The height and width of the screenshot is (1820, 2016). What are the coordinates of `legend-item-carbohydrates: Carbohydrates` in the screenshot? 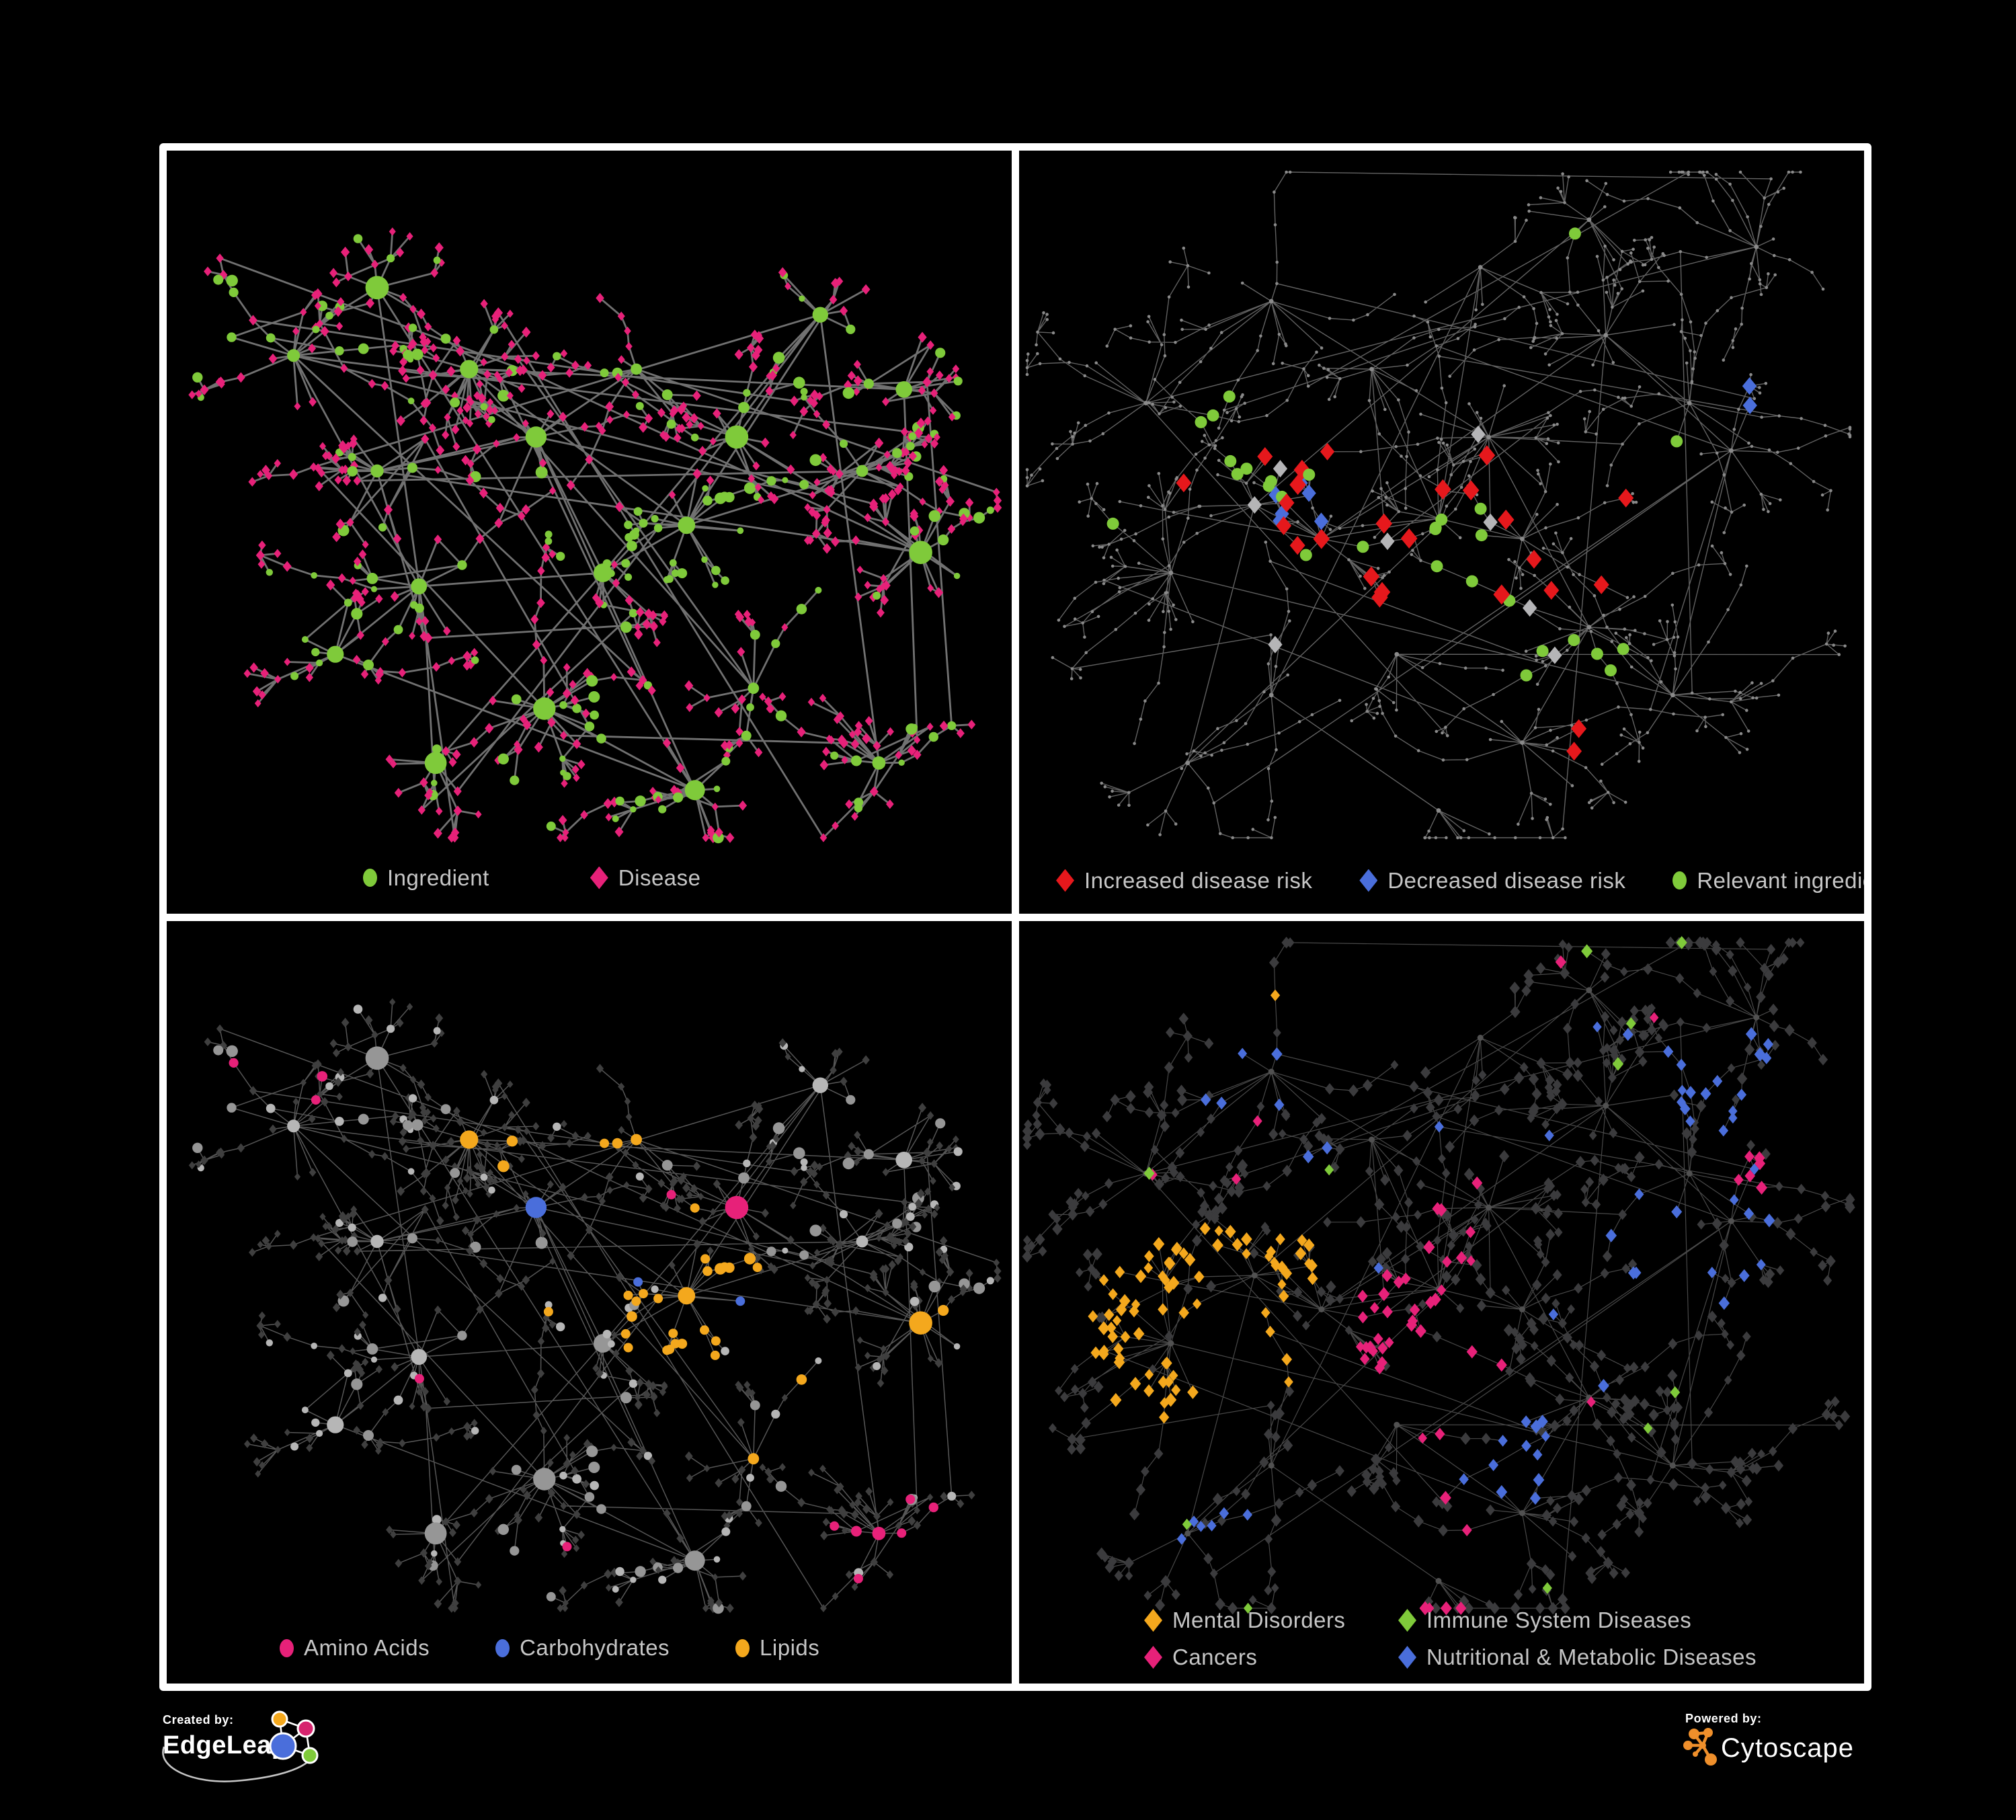 It's located at (582, 1648).